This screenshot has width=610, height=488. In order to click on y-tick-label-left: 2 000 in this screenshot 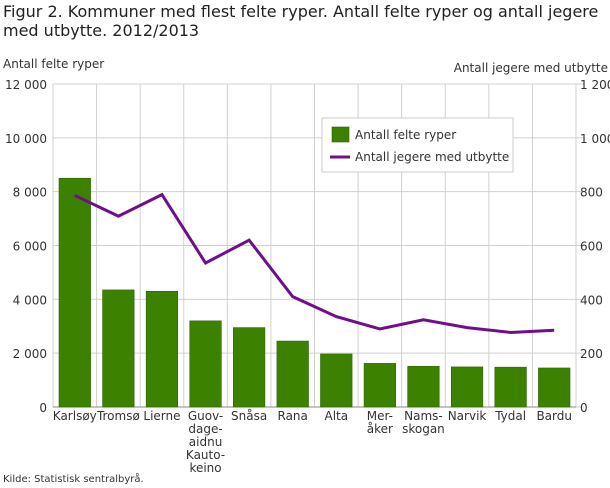, I will do `click(30, 354)`.